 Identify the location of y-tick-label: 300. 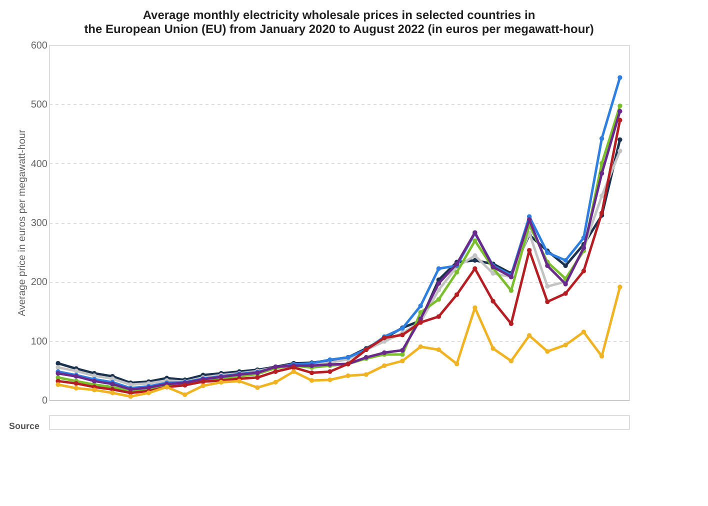
(39, 223).